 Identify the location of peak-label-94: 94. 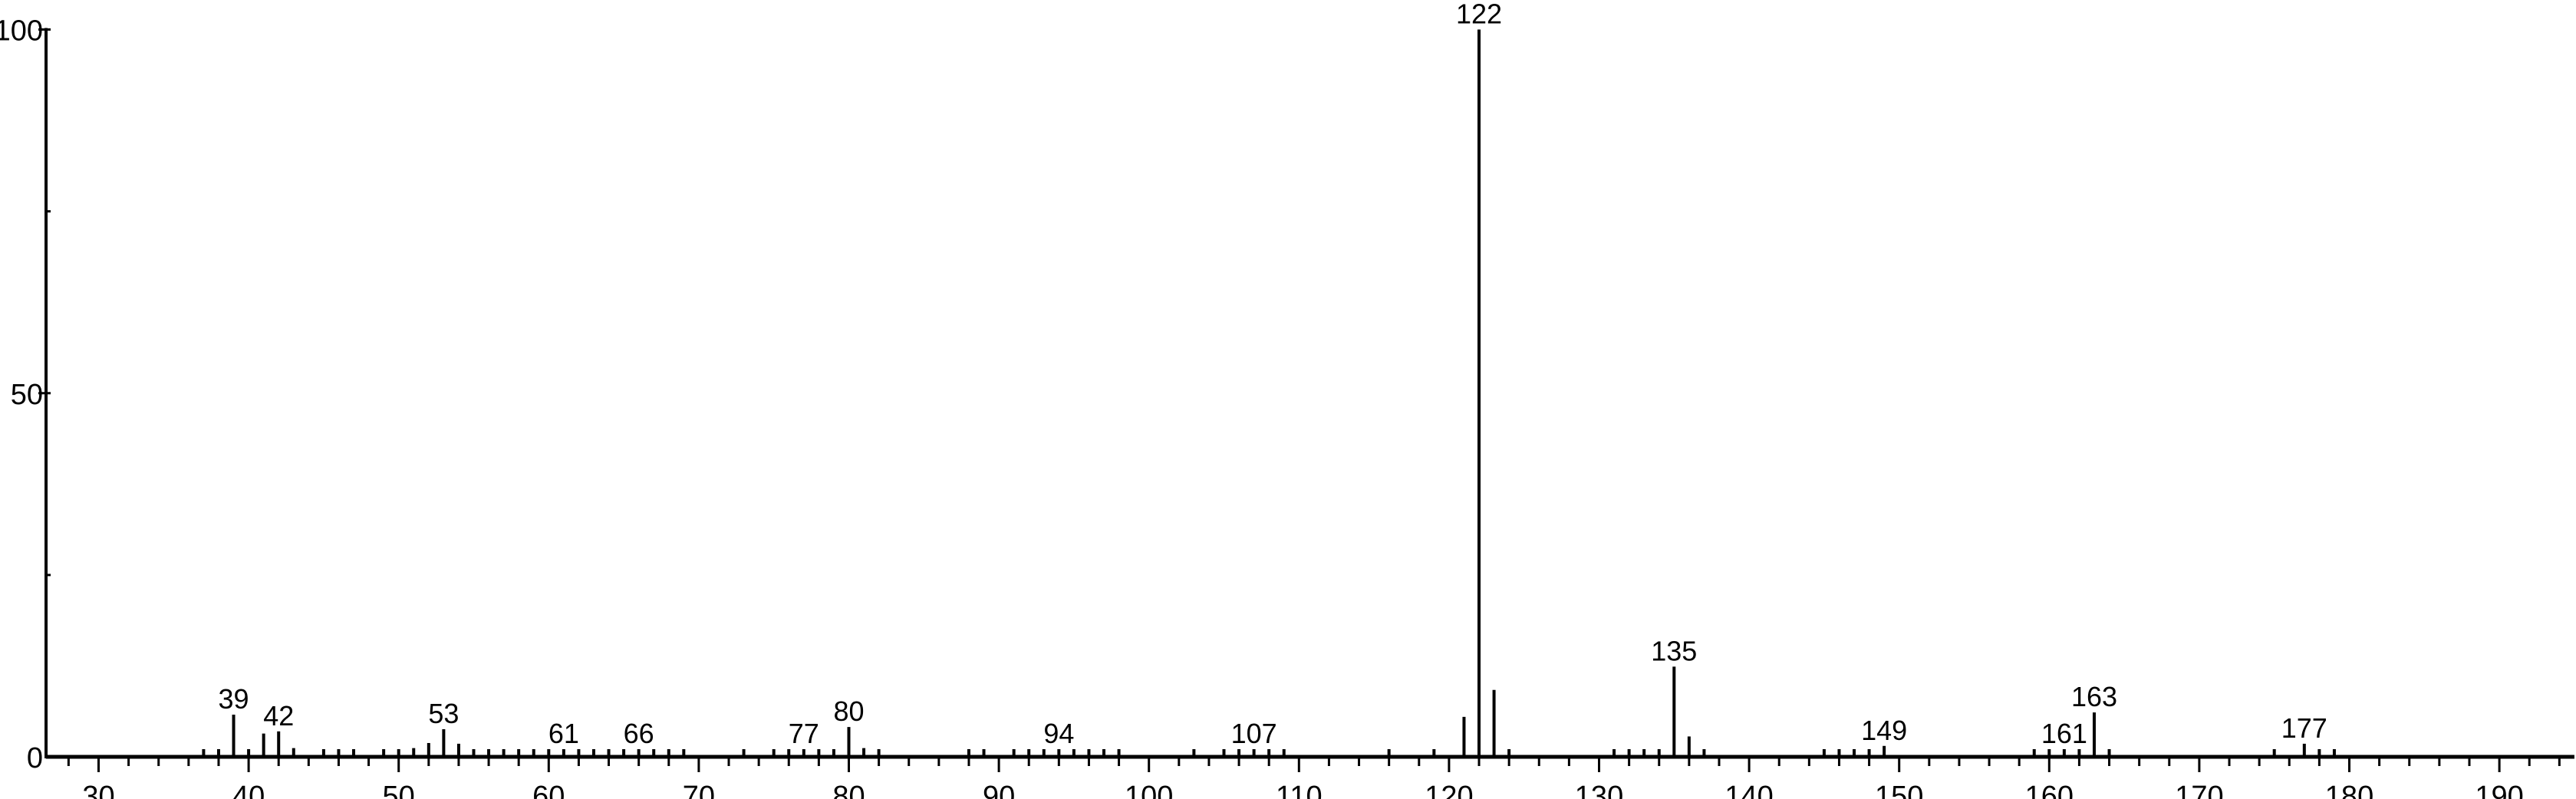
(1058, 733).